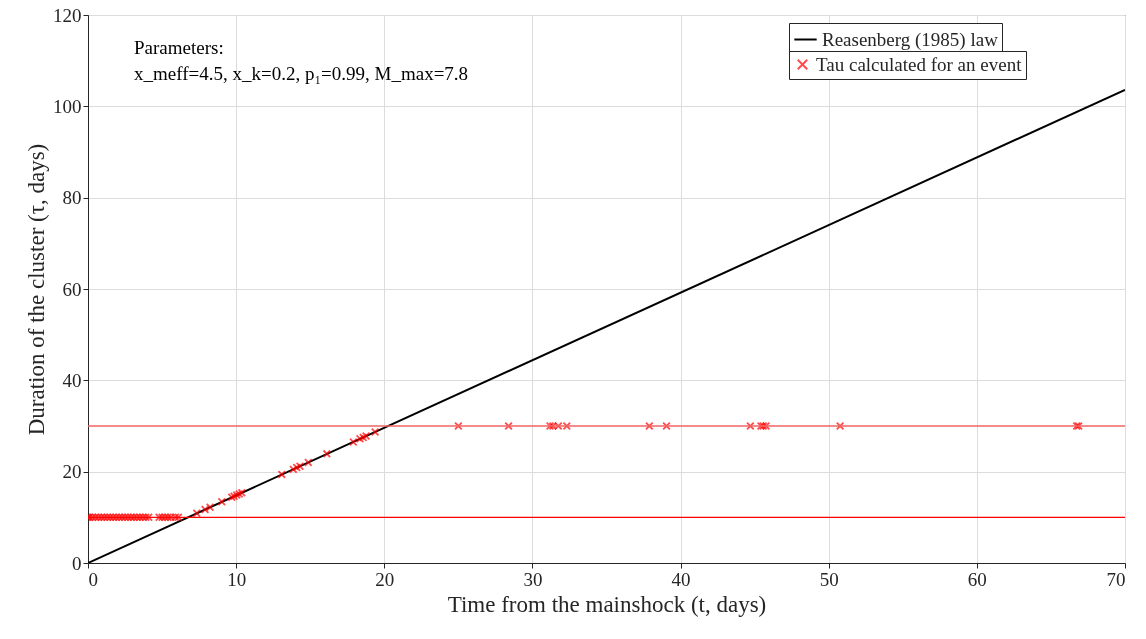  Describe the element at coordinates (67, 106) in the screenshot. I see `y-tick-label: 100` at that location.